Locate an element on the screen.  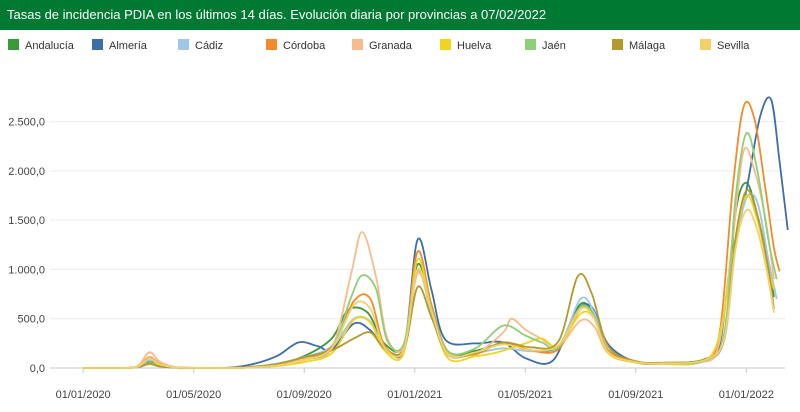
x-tick-label: 01/09/2020 is located at coordinates (304, 395).